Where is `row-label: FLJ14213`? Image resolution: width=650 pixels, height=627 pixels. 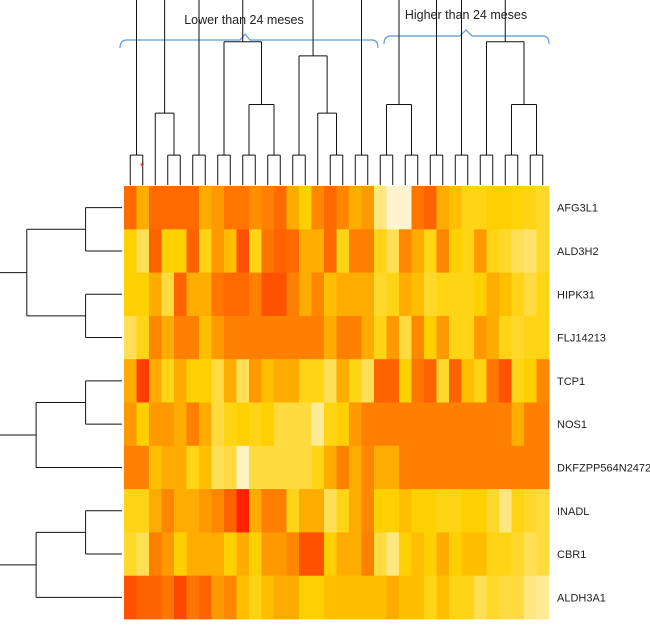
row-label: FLJ14213 is located at coordinates (581, 339).